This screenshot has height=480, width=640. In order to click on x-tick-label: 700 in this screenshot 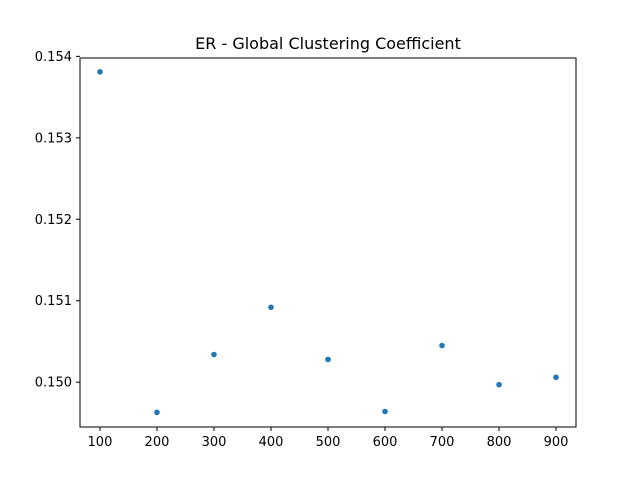, I will do `click(442, 442)`.